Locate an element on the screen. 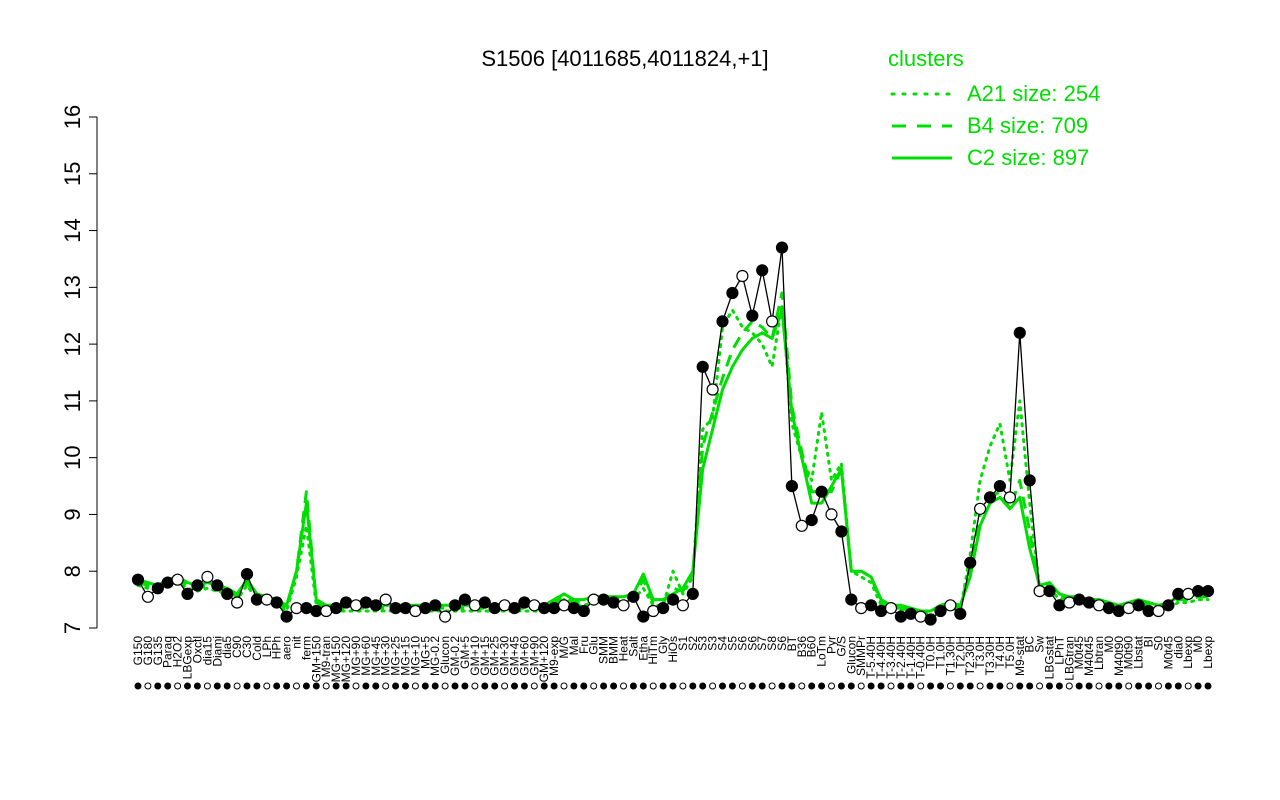 The width and height of the screenshot is (1280, 800). x-tick-label-8: Diami is located at coordinates (217, 651).